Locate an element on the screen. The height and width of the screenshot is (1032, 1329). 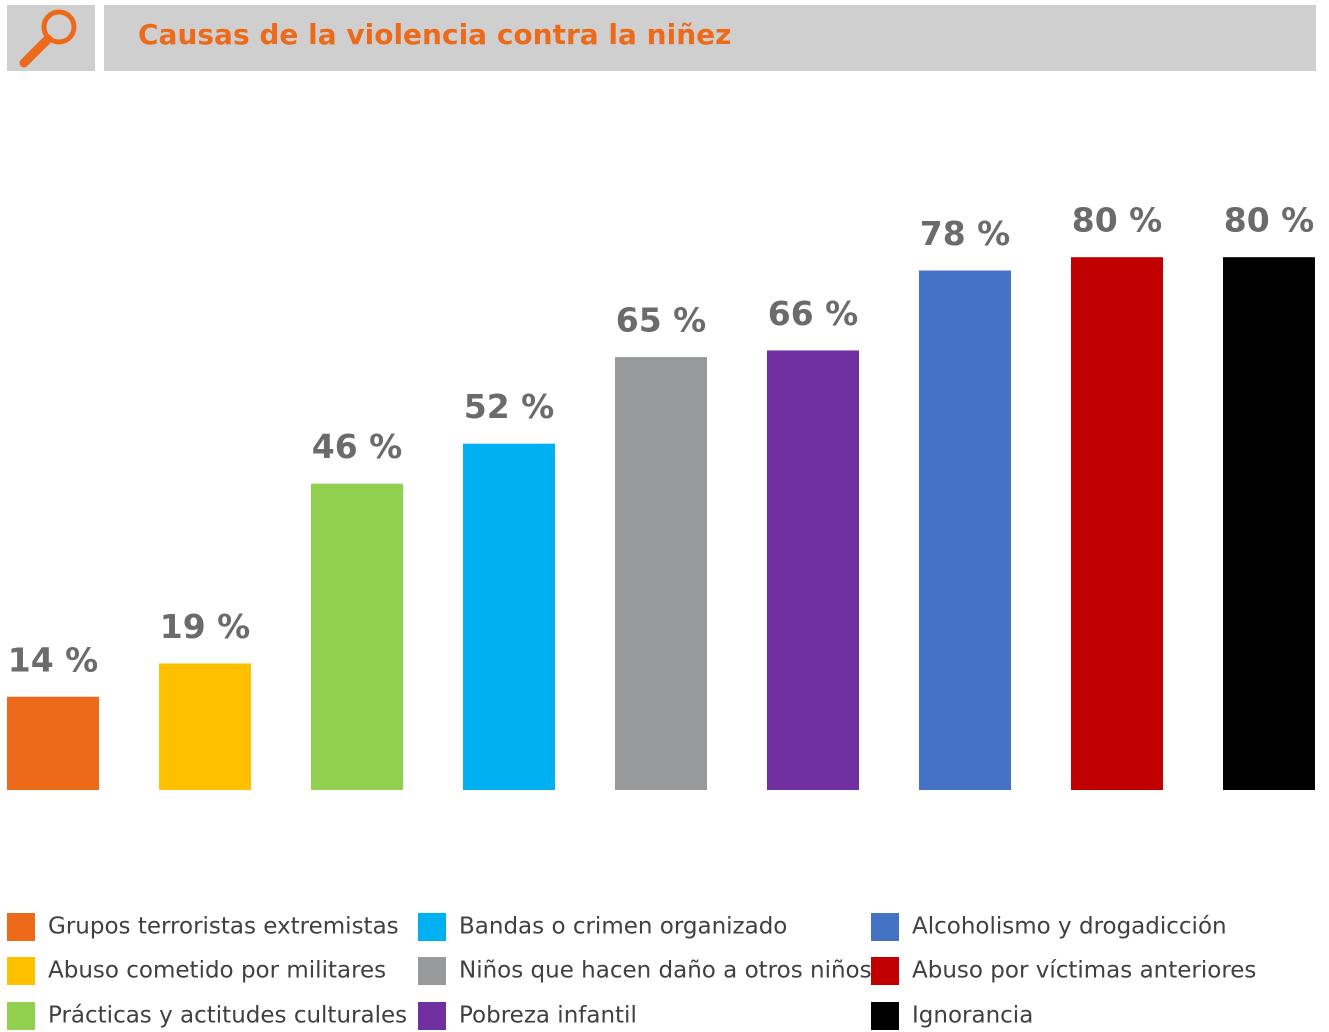
legend-label: Prácticas y actitudes culturales is located at coordinates (227, 1016).